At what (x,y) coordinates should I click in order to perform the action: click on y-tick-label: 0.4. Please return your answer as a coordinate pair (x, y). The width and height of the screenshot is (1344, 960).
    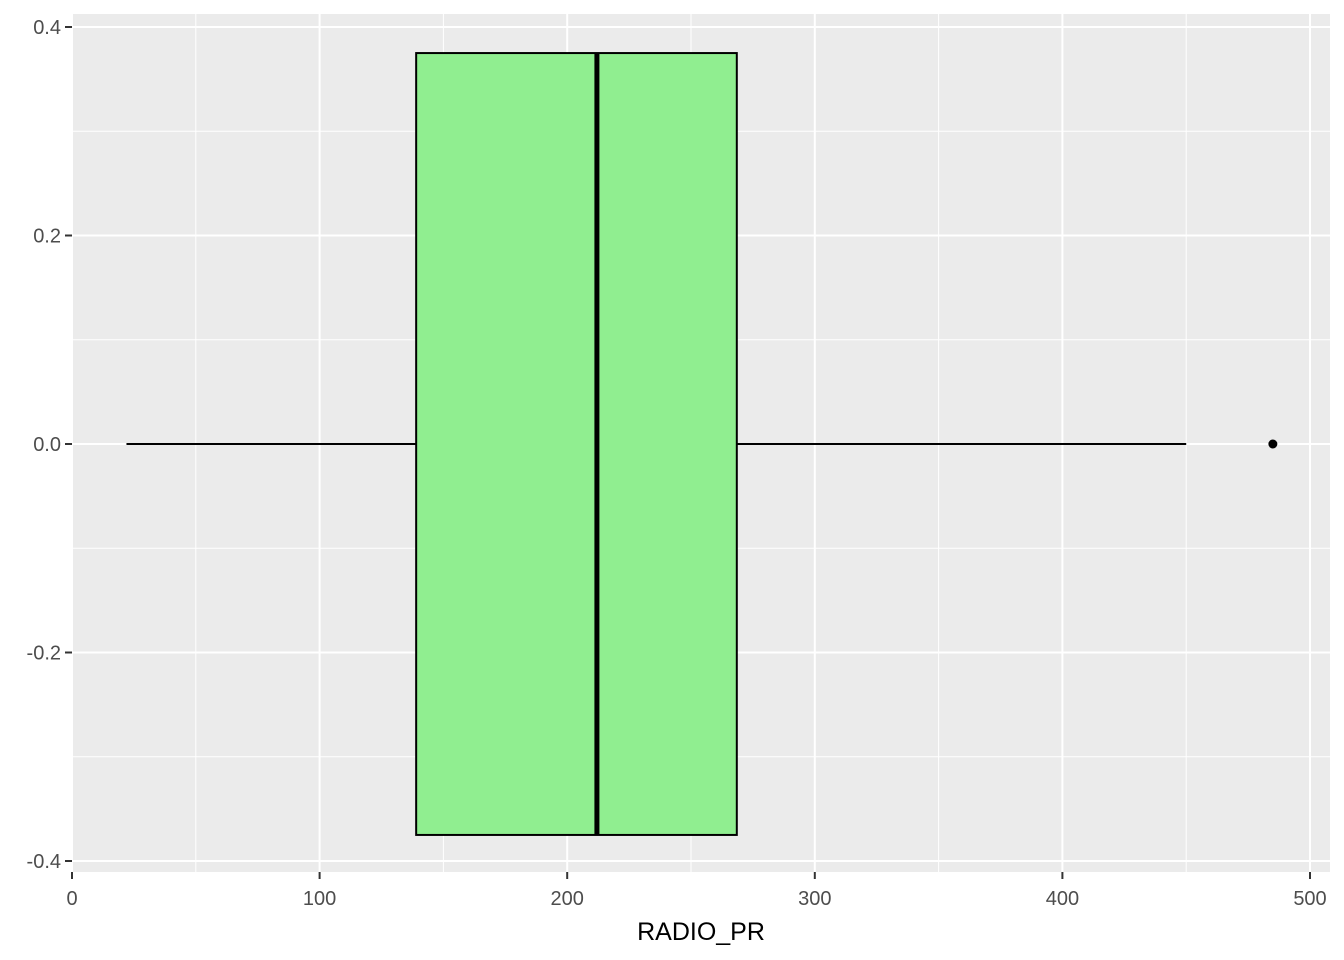
    Looking at the image, I should click on (47, 28).